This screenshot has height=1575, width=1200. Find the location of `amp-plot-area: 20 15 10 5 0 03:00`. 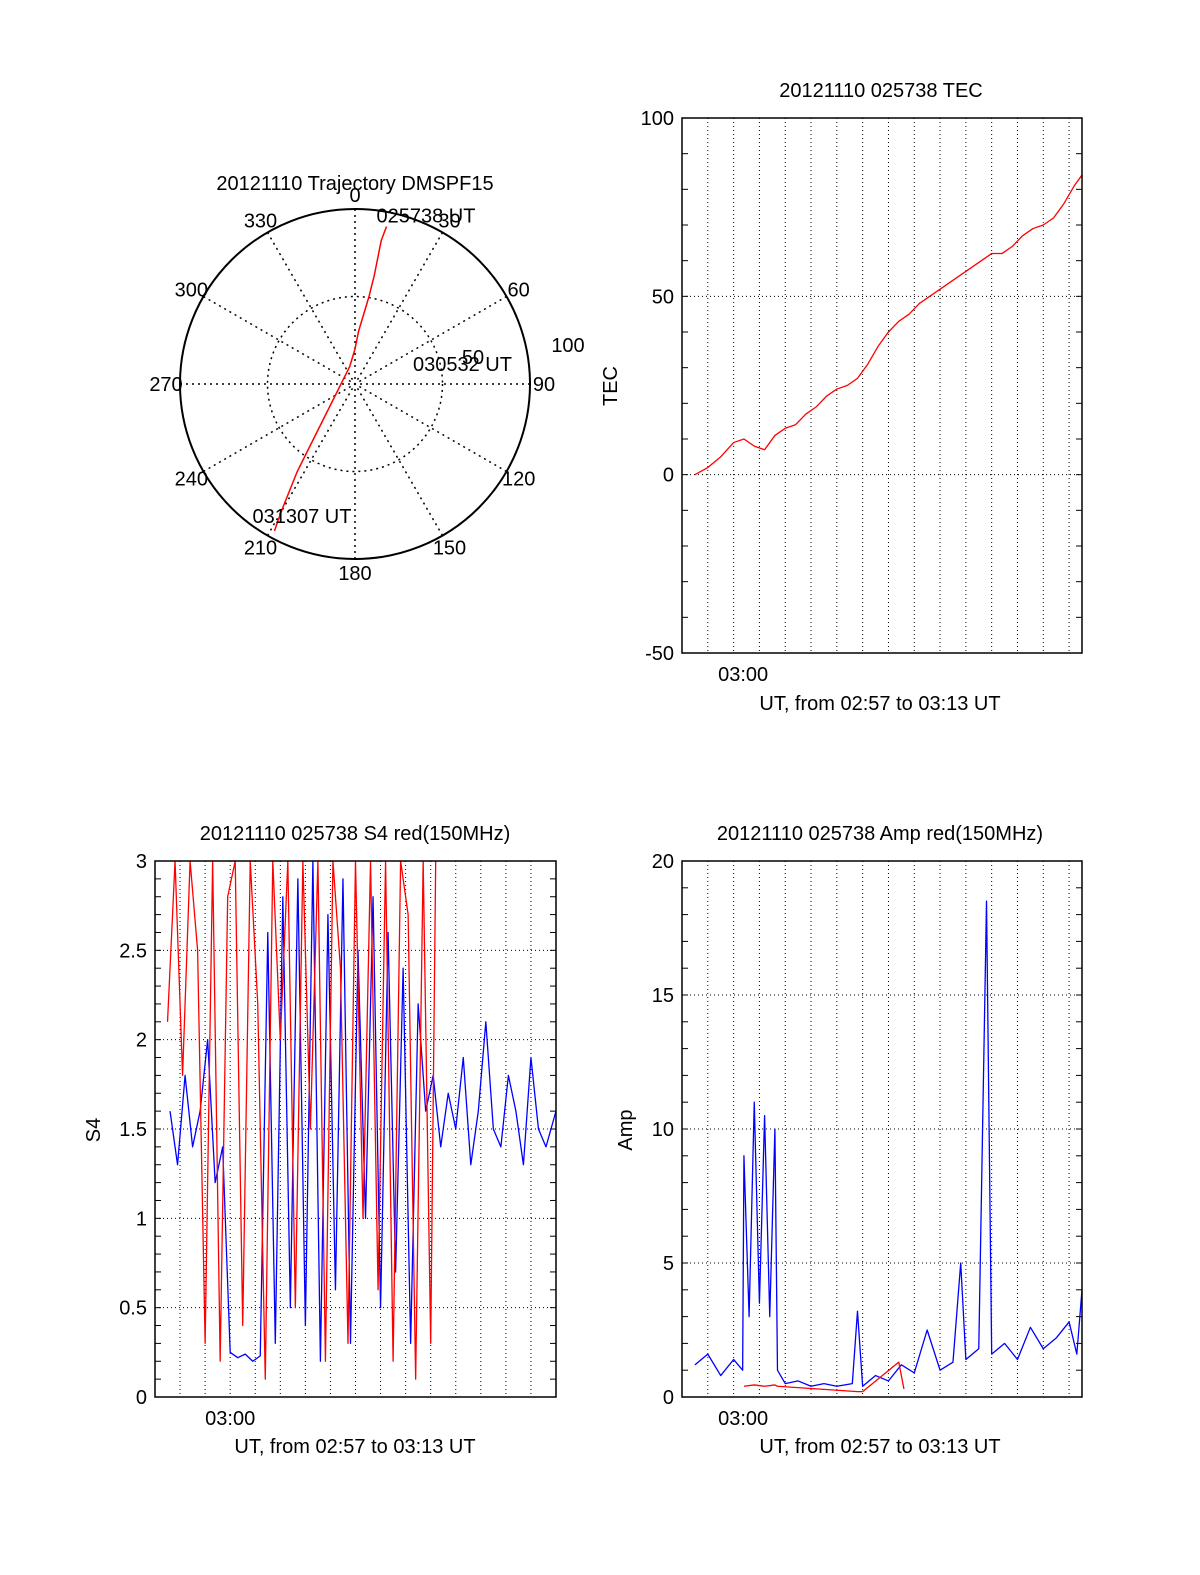

amp-plot-area: 20 15 10 5 0 03:00 is located at coordinates (867, 1140).